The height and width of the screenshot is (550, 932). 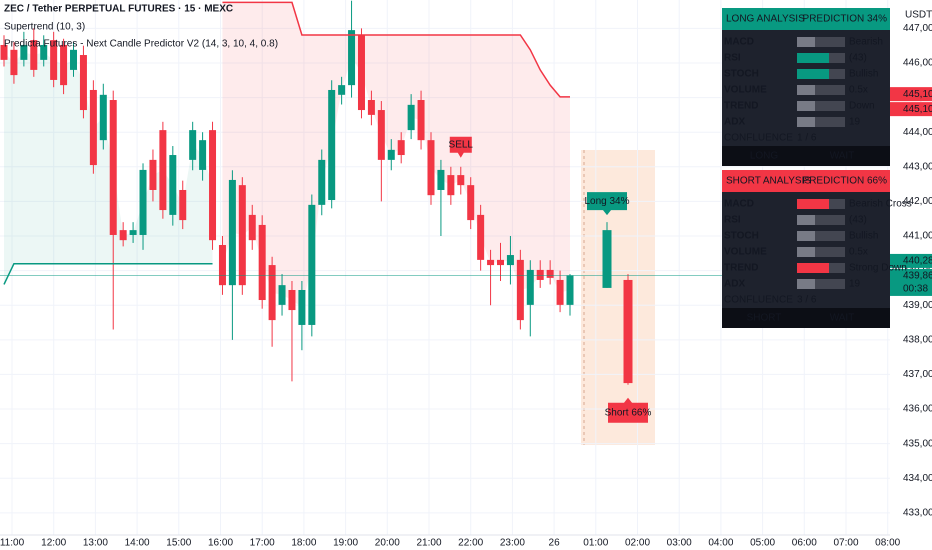 I want to click on y-tick-label: 433,00, so click(x=917, y=512).